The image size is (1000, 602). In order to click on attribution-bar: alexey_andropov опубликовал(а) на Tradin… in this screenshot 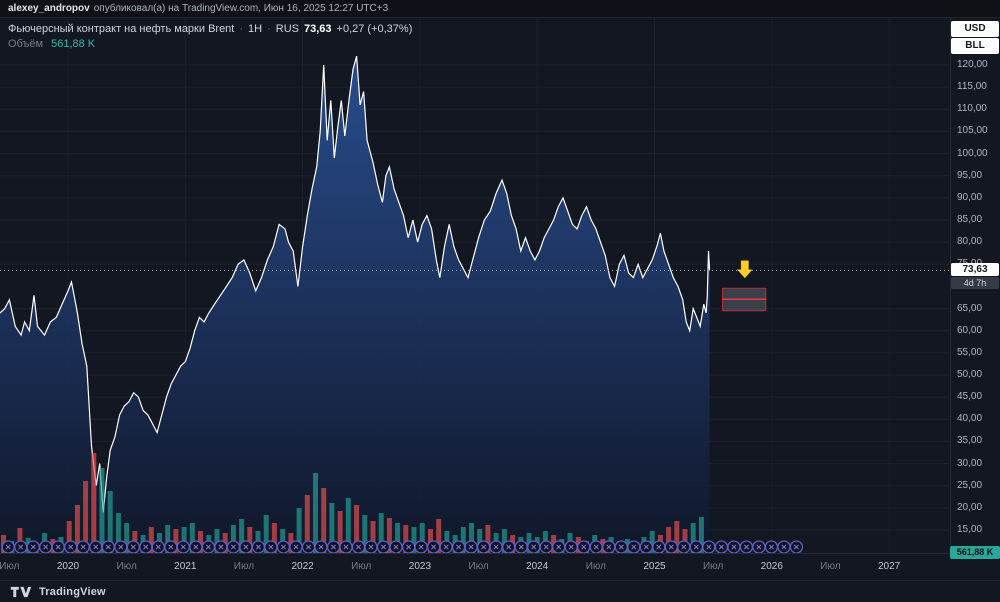, I will do `click(500, 9)`.